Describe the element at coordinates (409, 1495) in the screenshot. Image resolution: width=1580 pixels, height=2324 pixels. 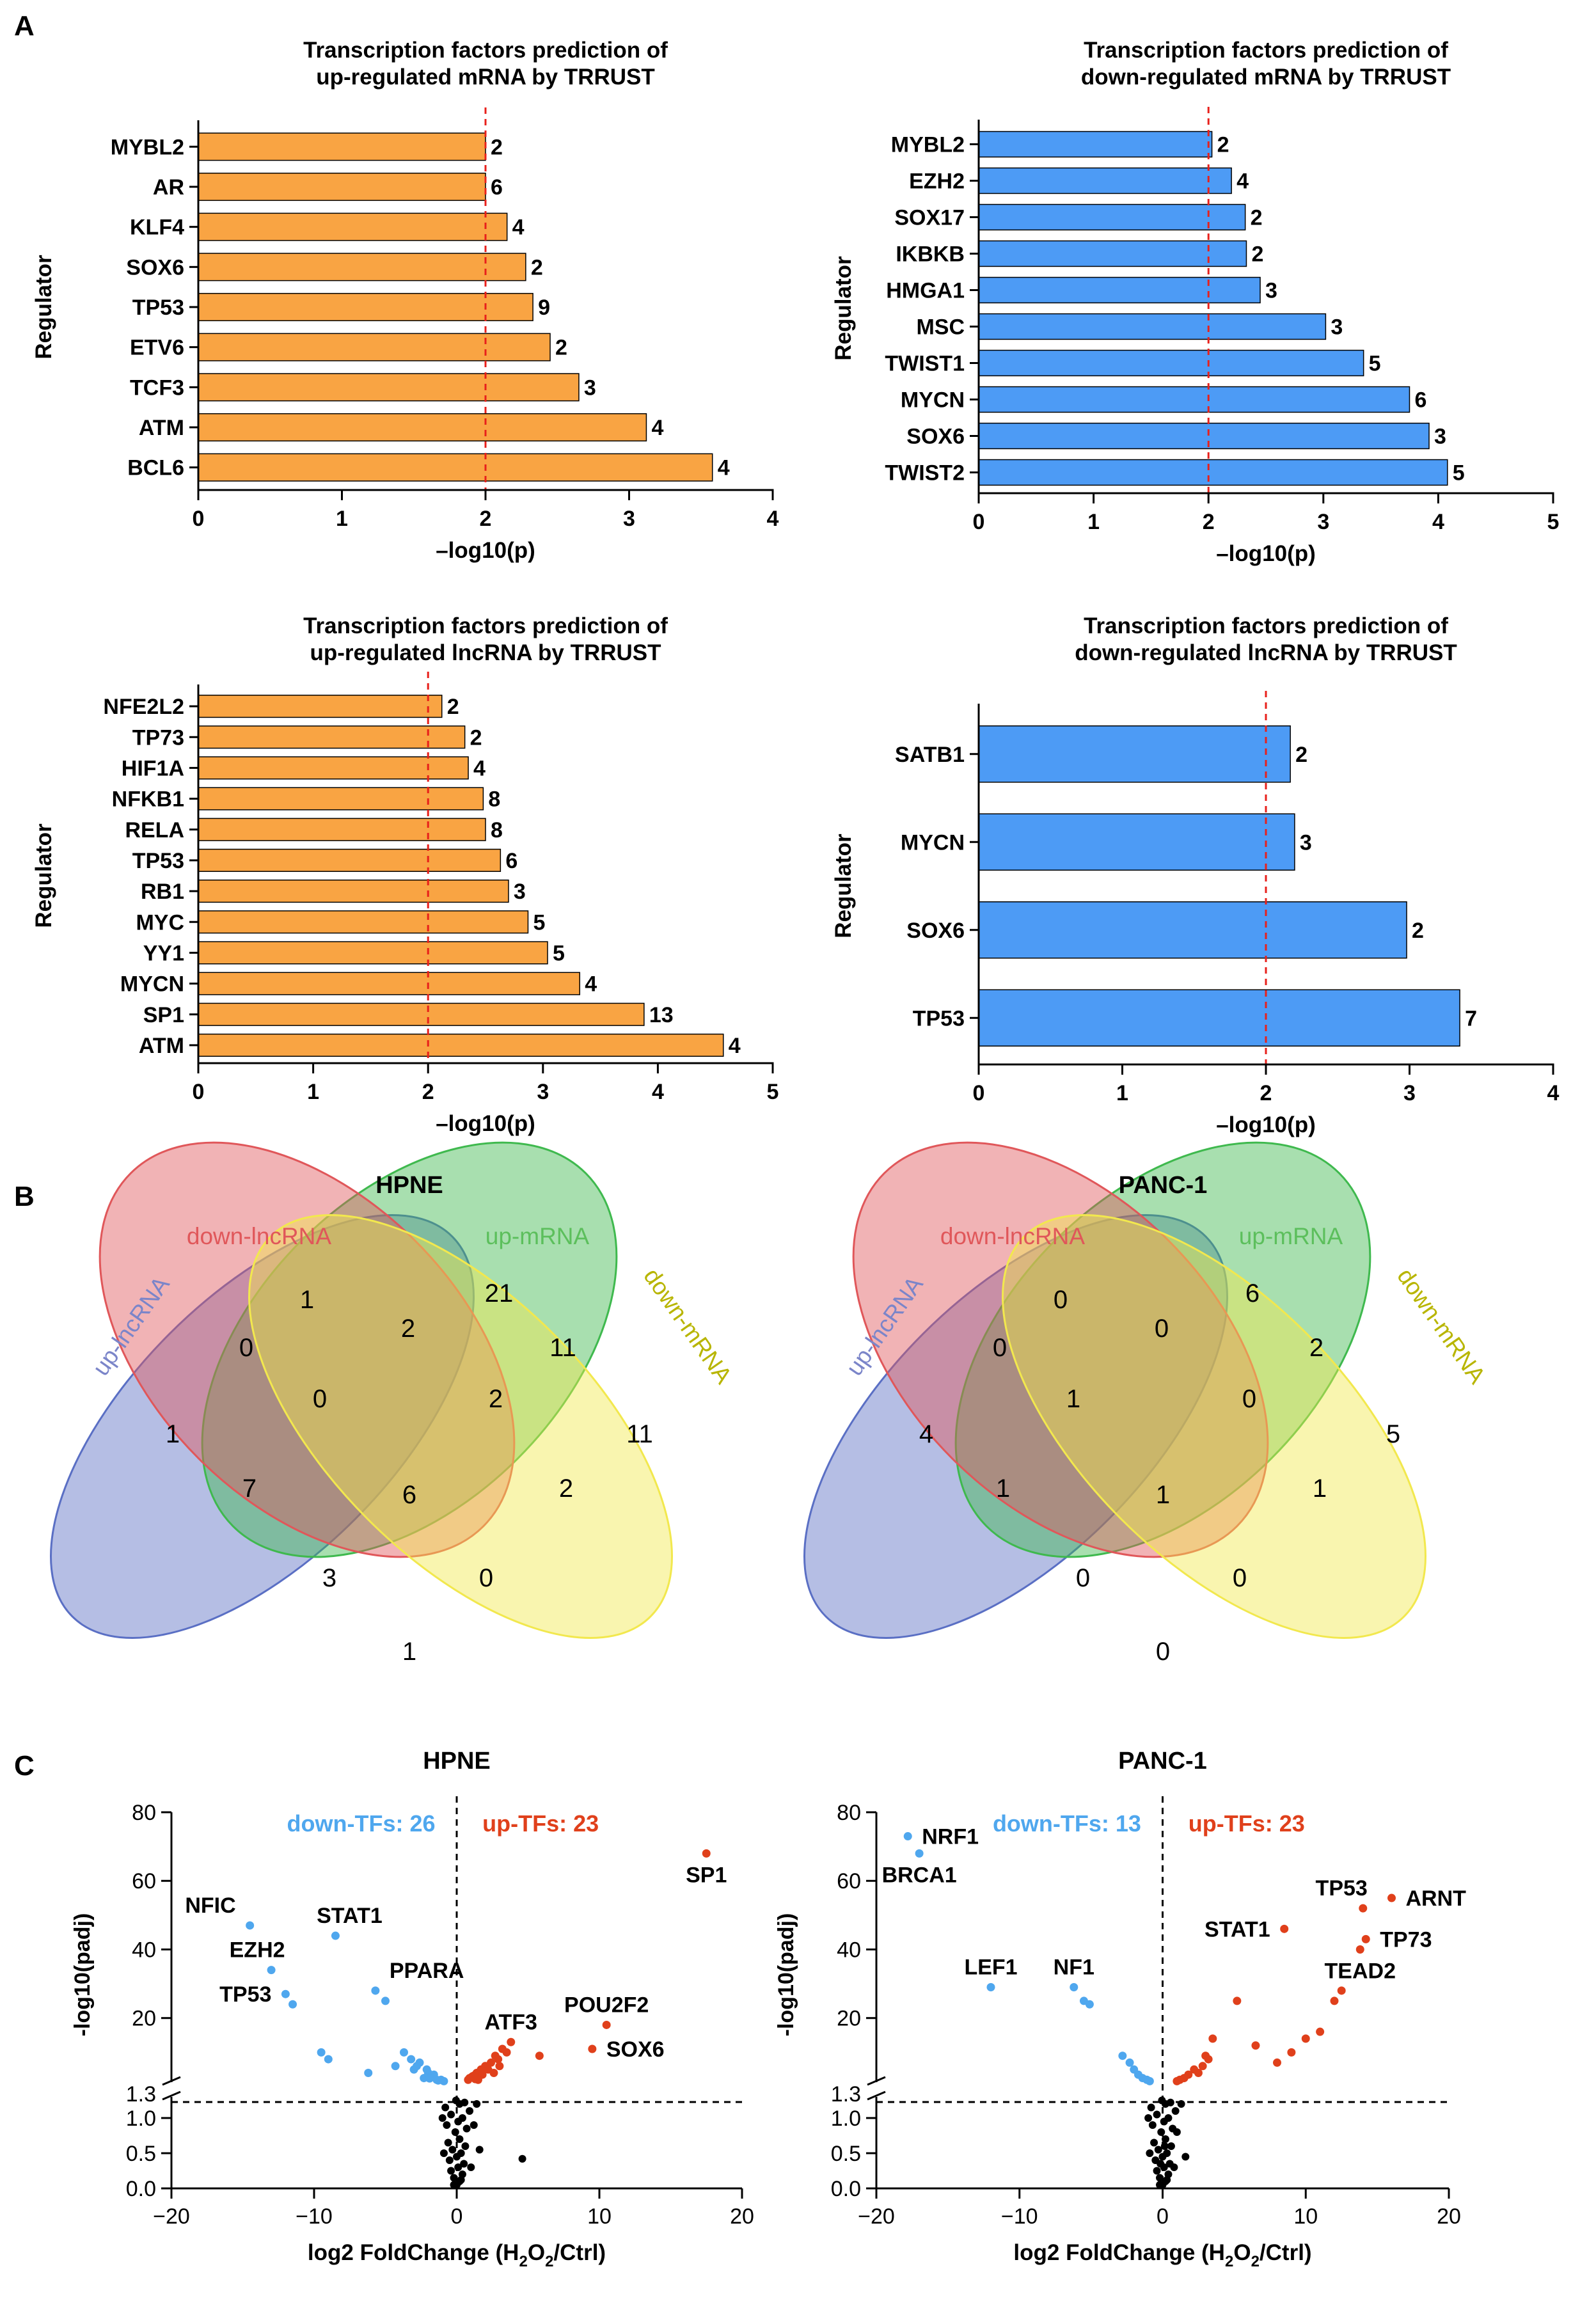
I see `venn-region-count: 6` at that location.